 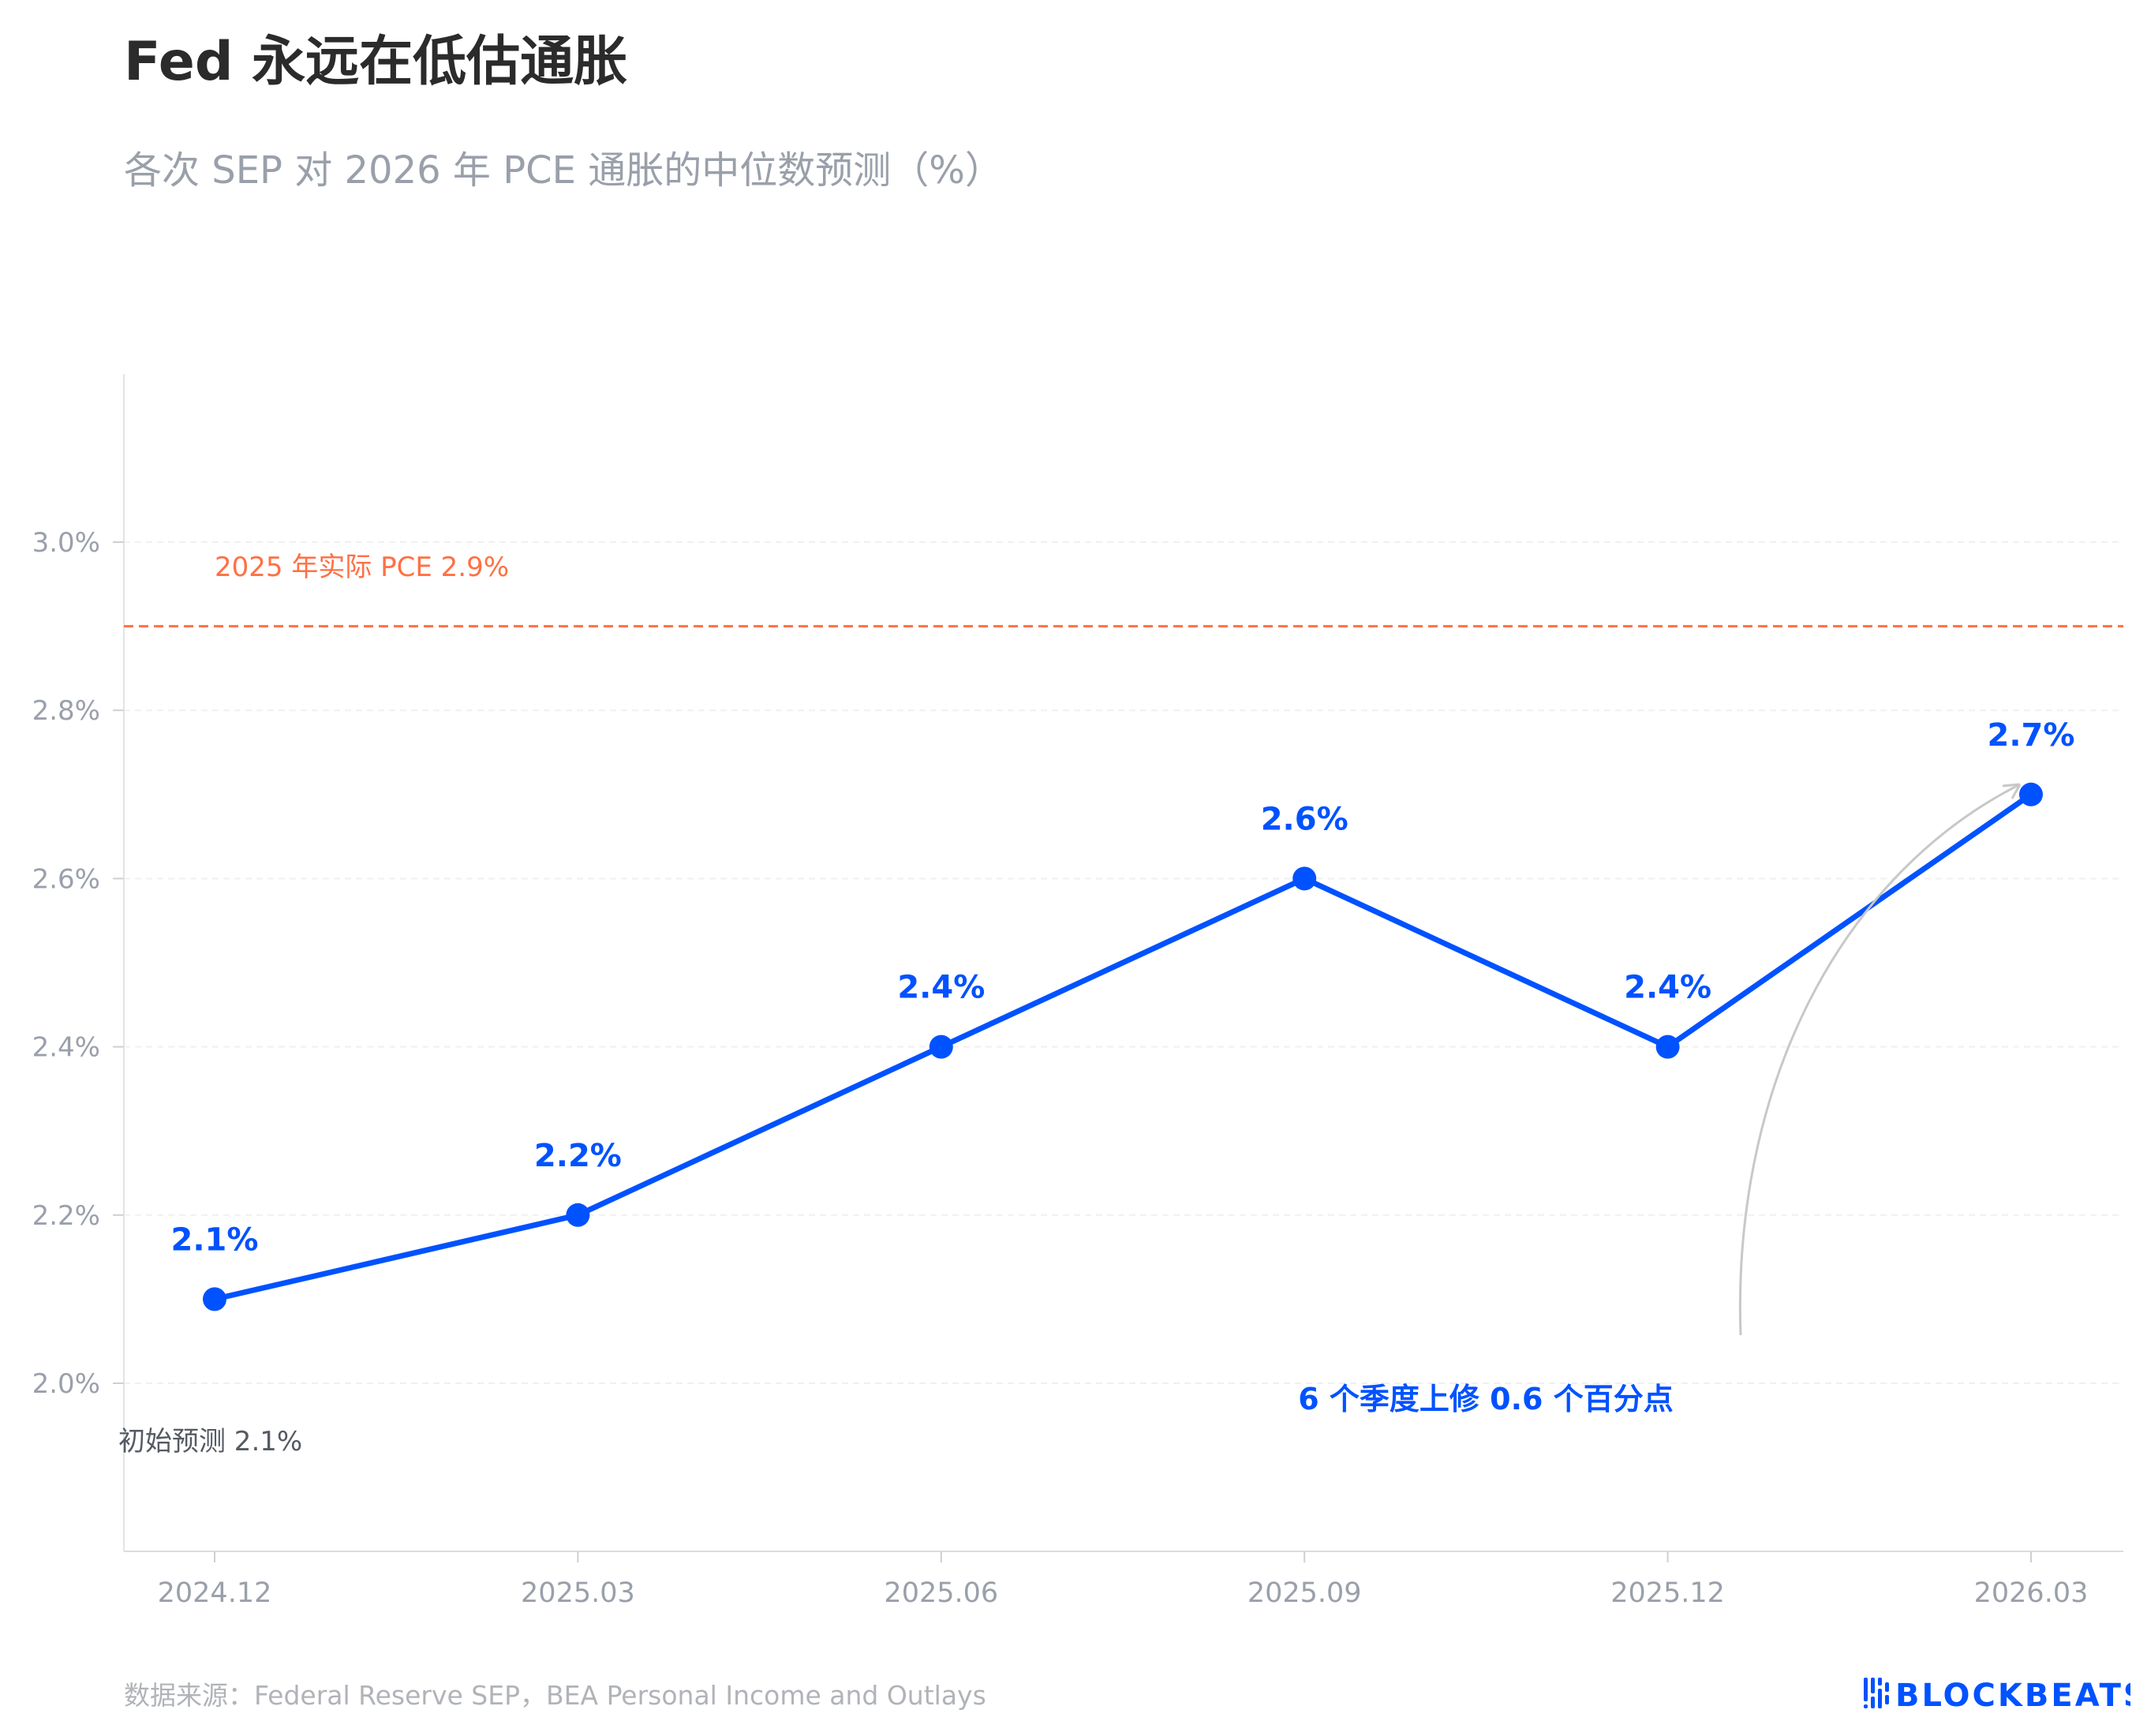 What do you see at coordinates (215, 1593) in the screenshot?
I see `x-tick-label: 2024.12` at bounding box center [215, 1593].